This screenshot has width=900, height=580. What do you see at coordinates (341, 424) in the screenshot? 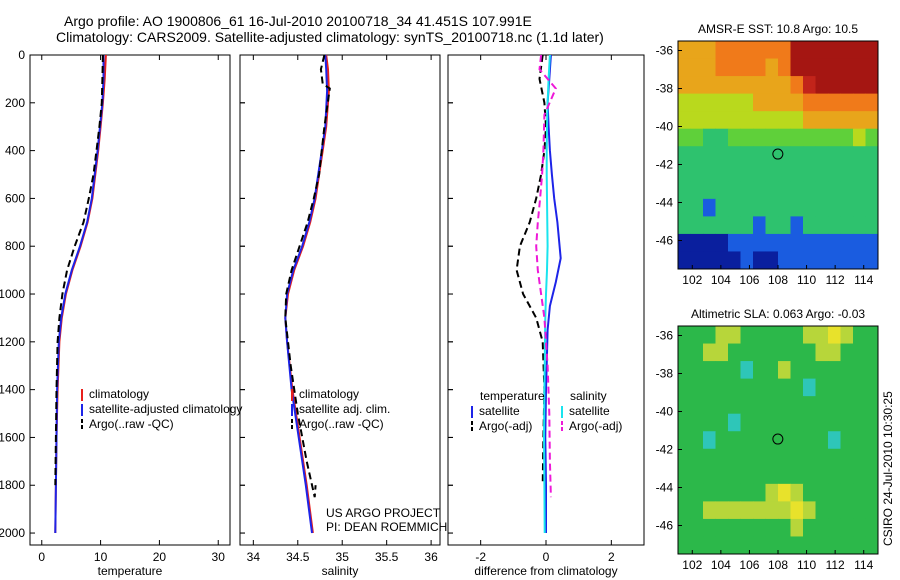
I see `salinity-legend-label: Argo(..raw -QC)` at bounding box center [341, 424].